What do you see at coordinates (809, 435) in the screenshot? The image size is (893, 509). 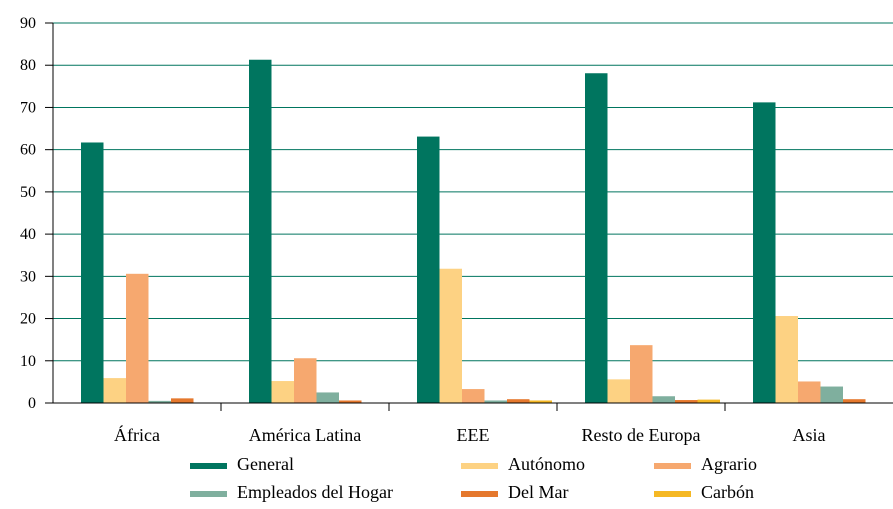 I see `x-category-label: Asia` at bounding box center [809, 435].